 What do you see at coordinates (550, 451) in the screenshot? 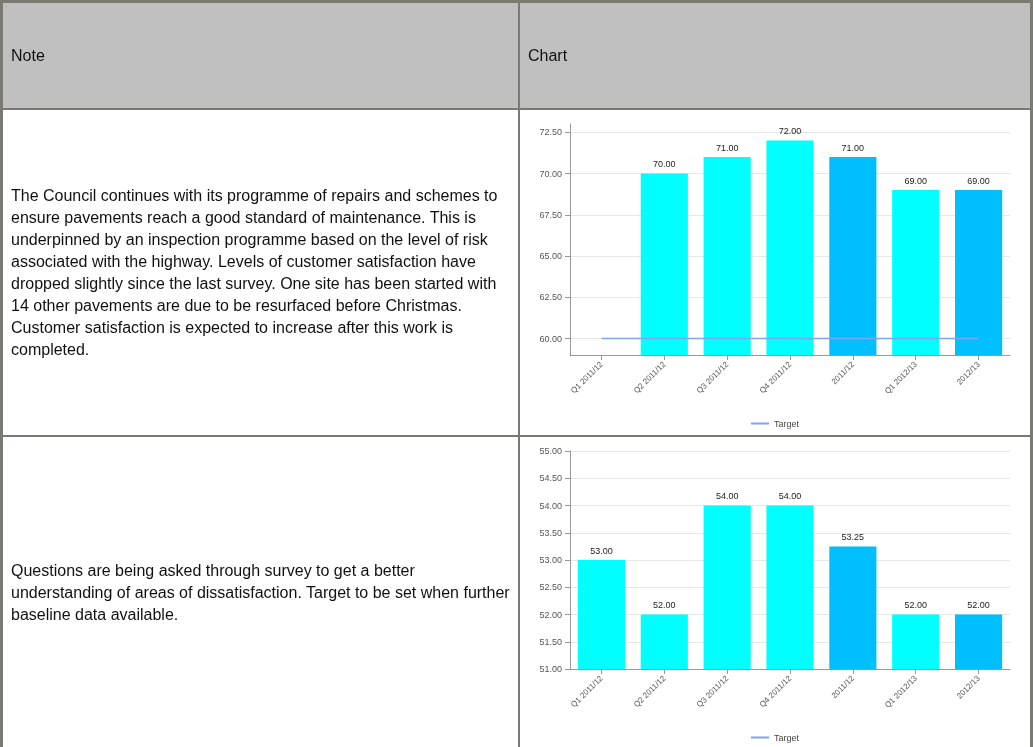
I see `y-tick-label: 55.00` at bounding box center [550, 451].